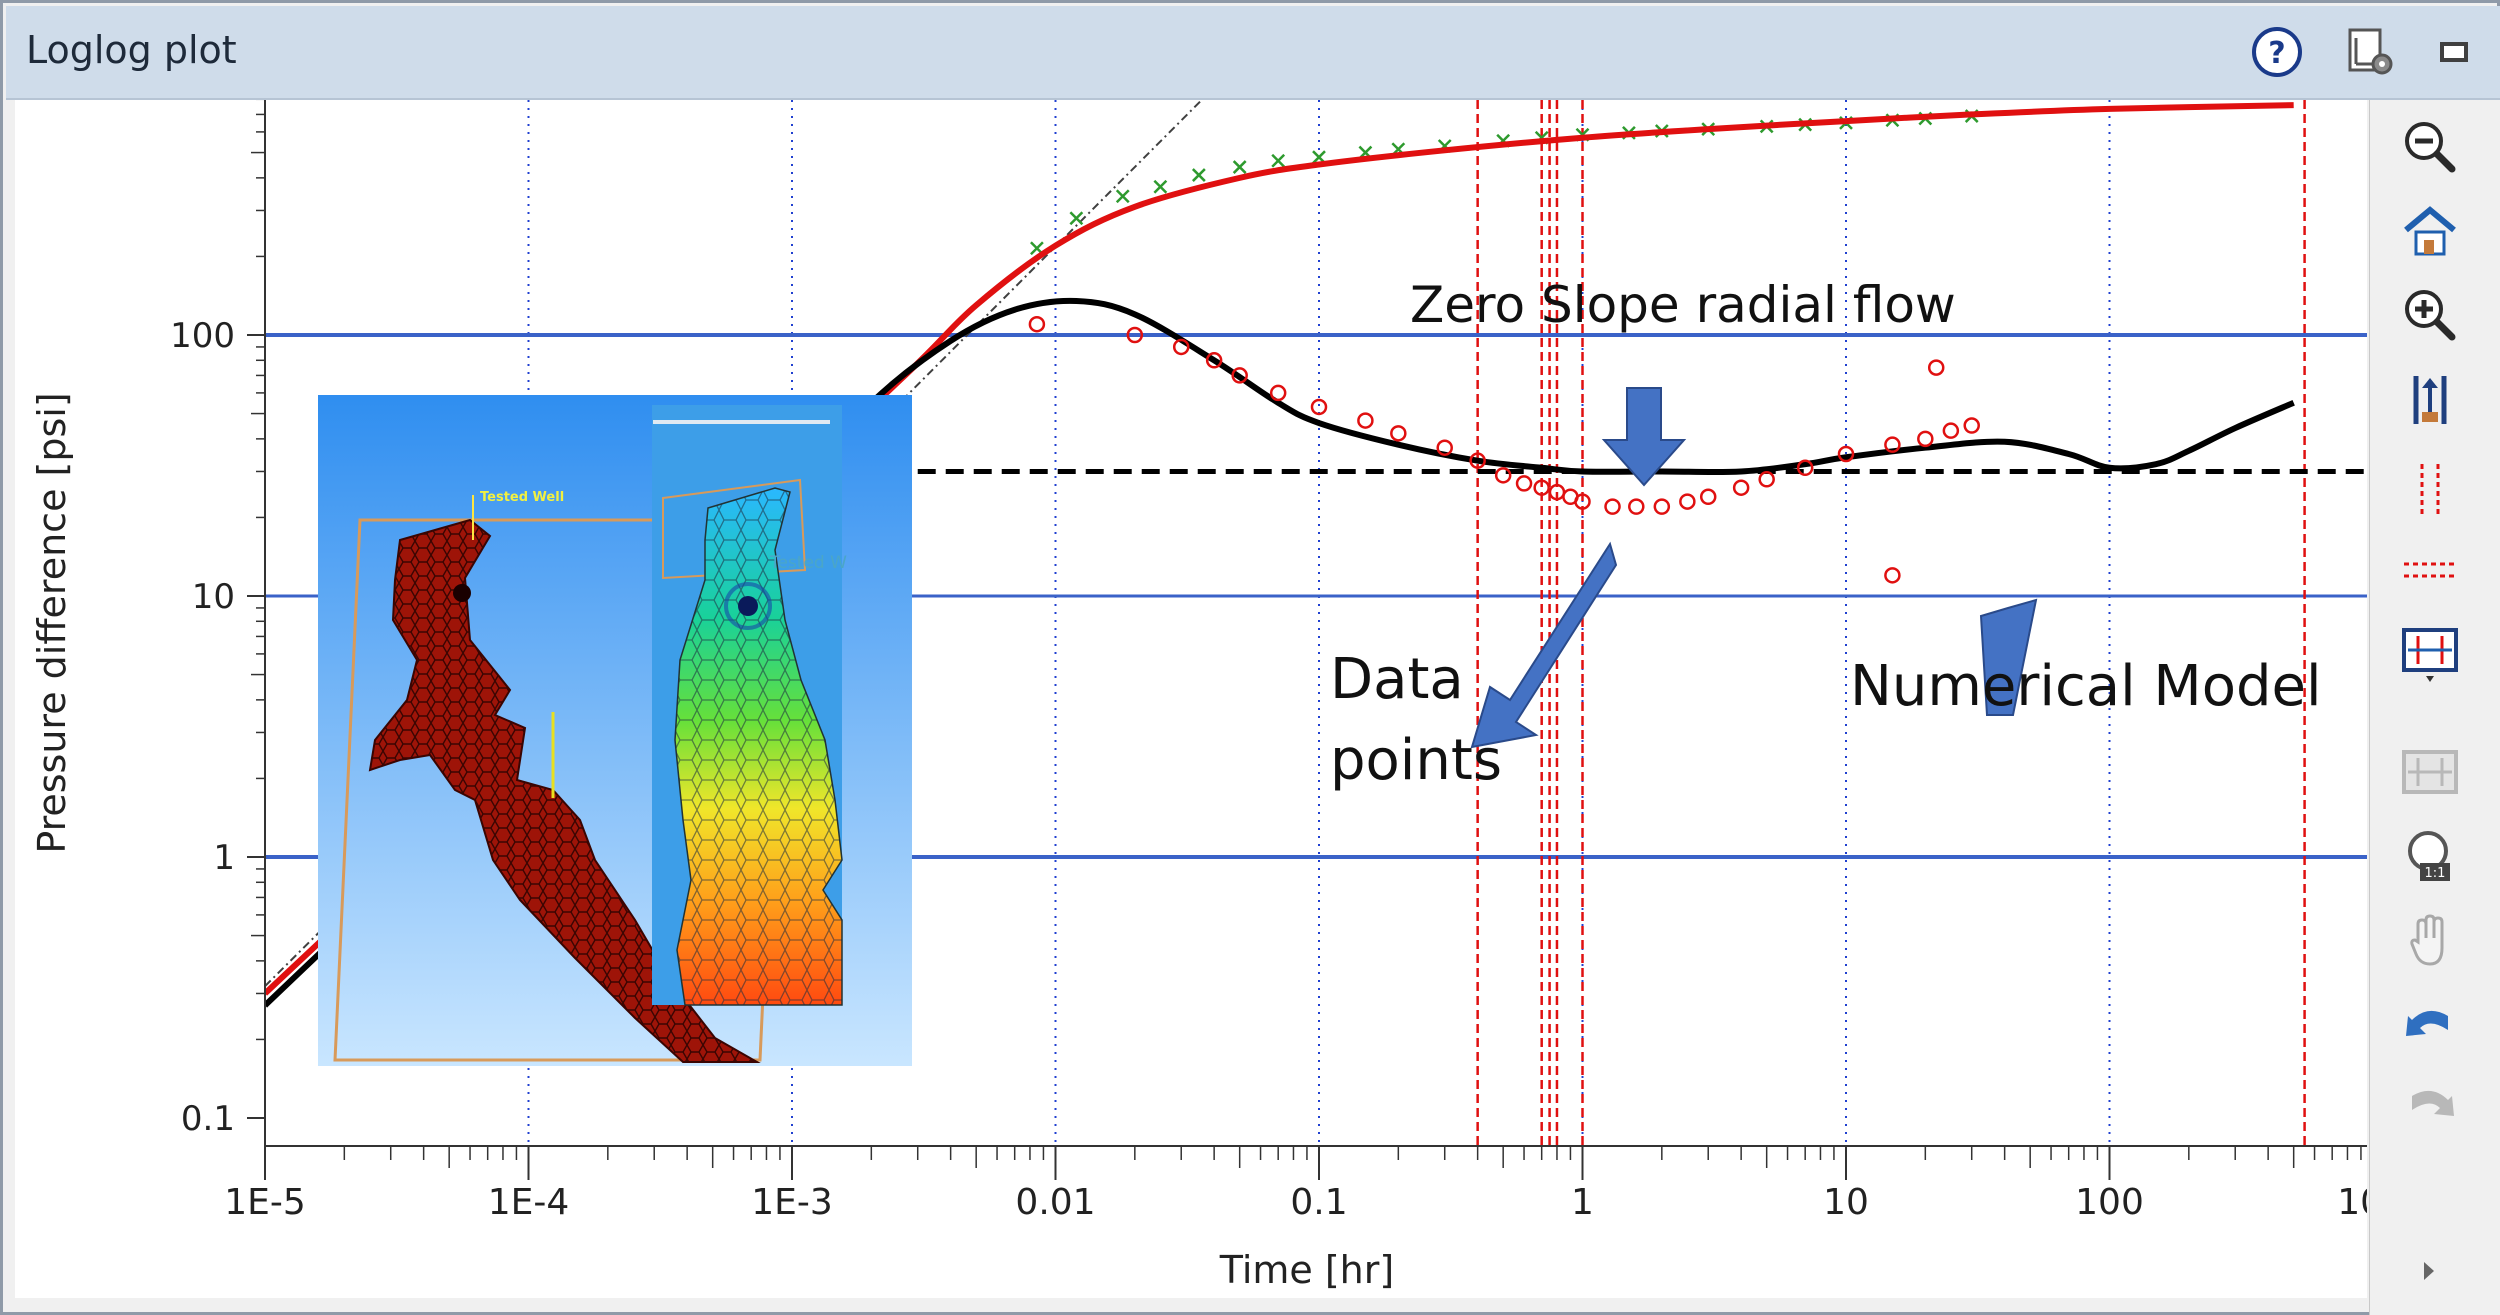  I want to click on zero-slope-arrow, so click(1644, 437).